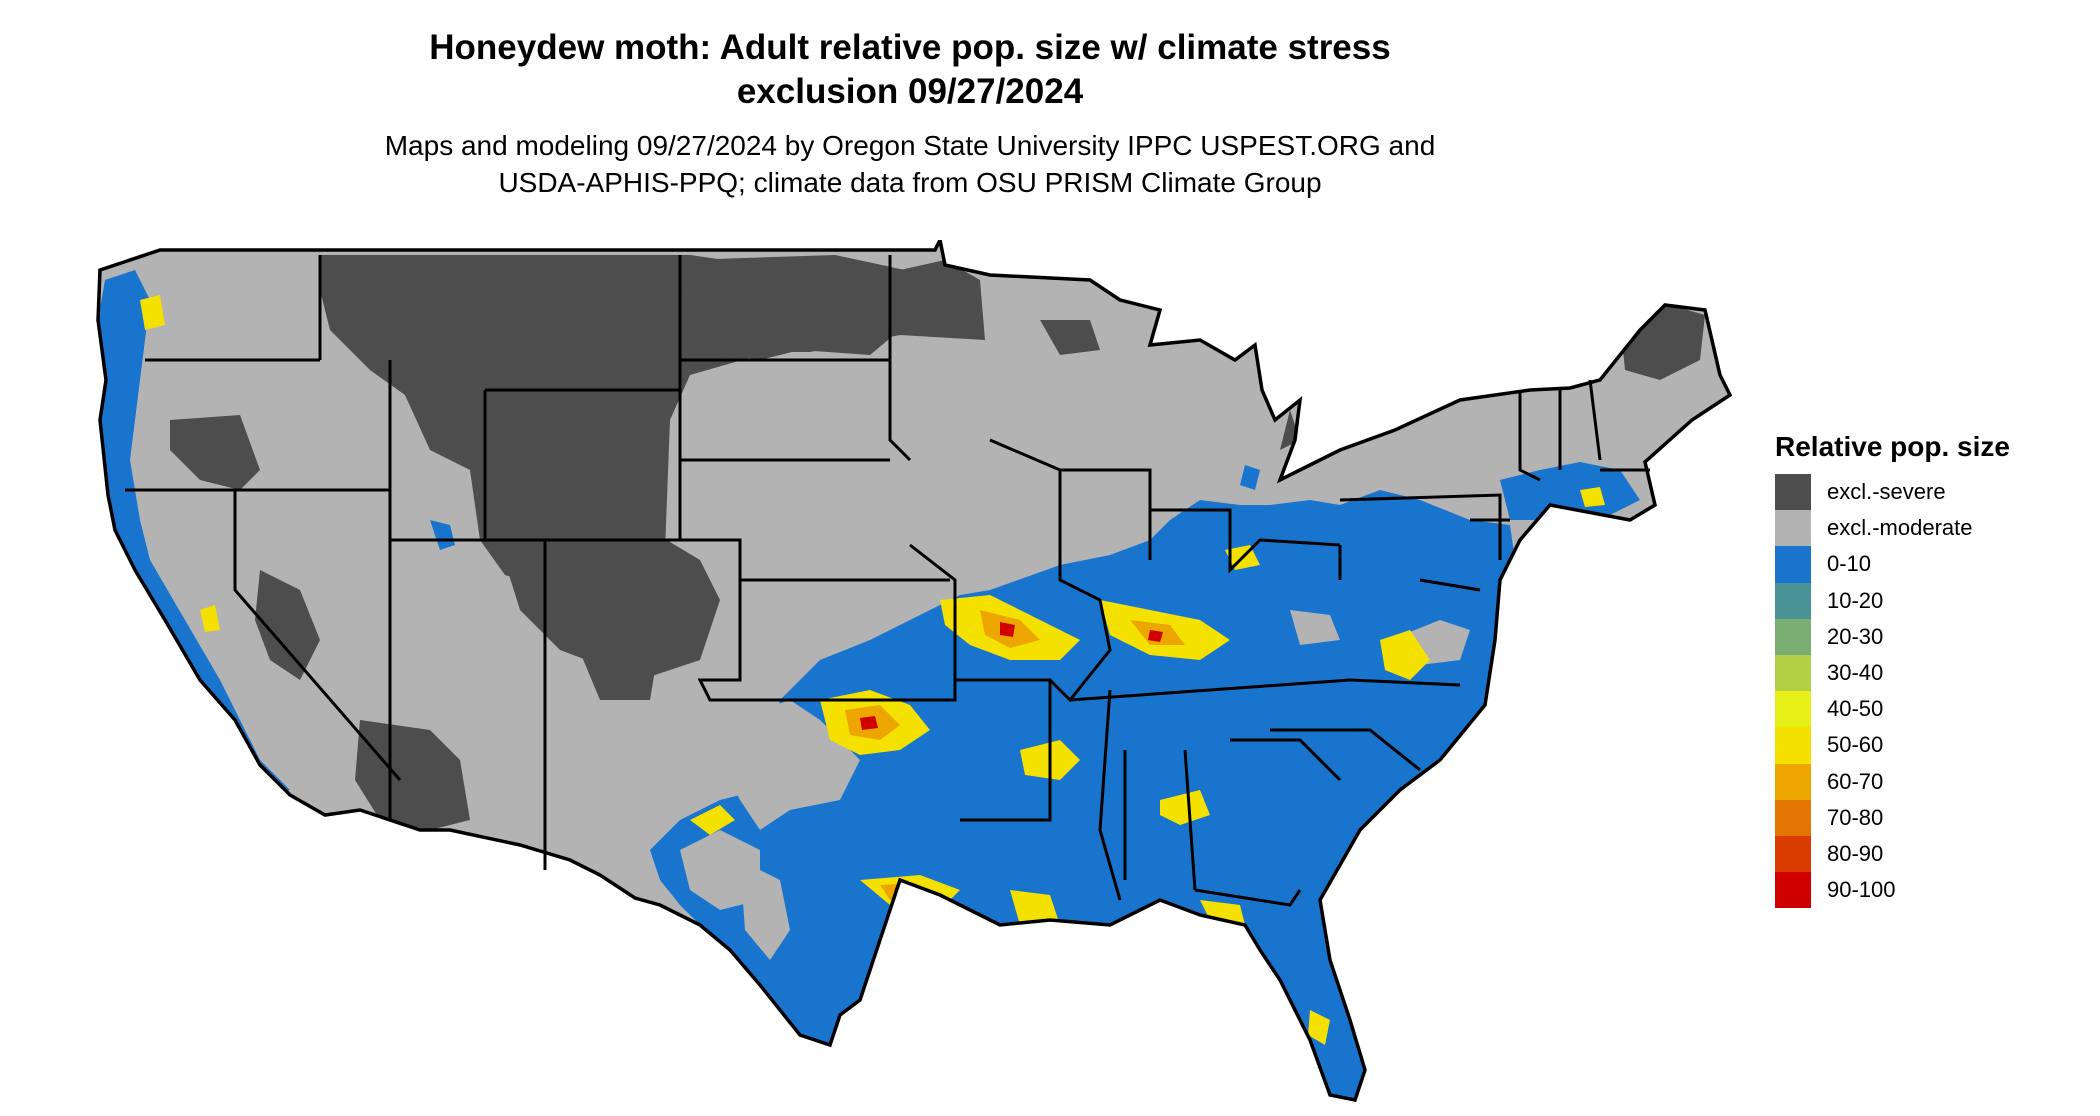 This screenshot has height=1116, width=2100. What do you see at coordinates (1075, 785) in the screenshot?
I see `excl-moderate-pockets` at bounding box center [1075, 785].